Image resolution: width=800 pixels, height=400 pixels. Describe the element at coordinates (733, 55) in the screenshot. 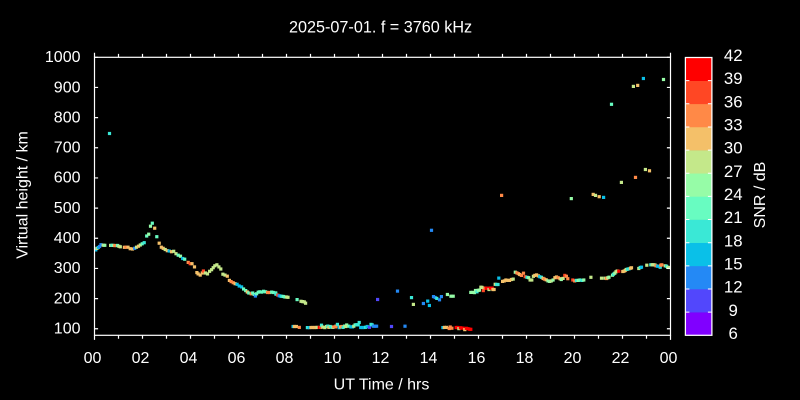

I see `svg-text: 42` at that location.